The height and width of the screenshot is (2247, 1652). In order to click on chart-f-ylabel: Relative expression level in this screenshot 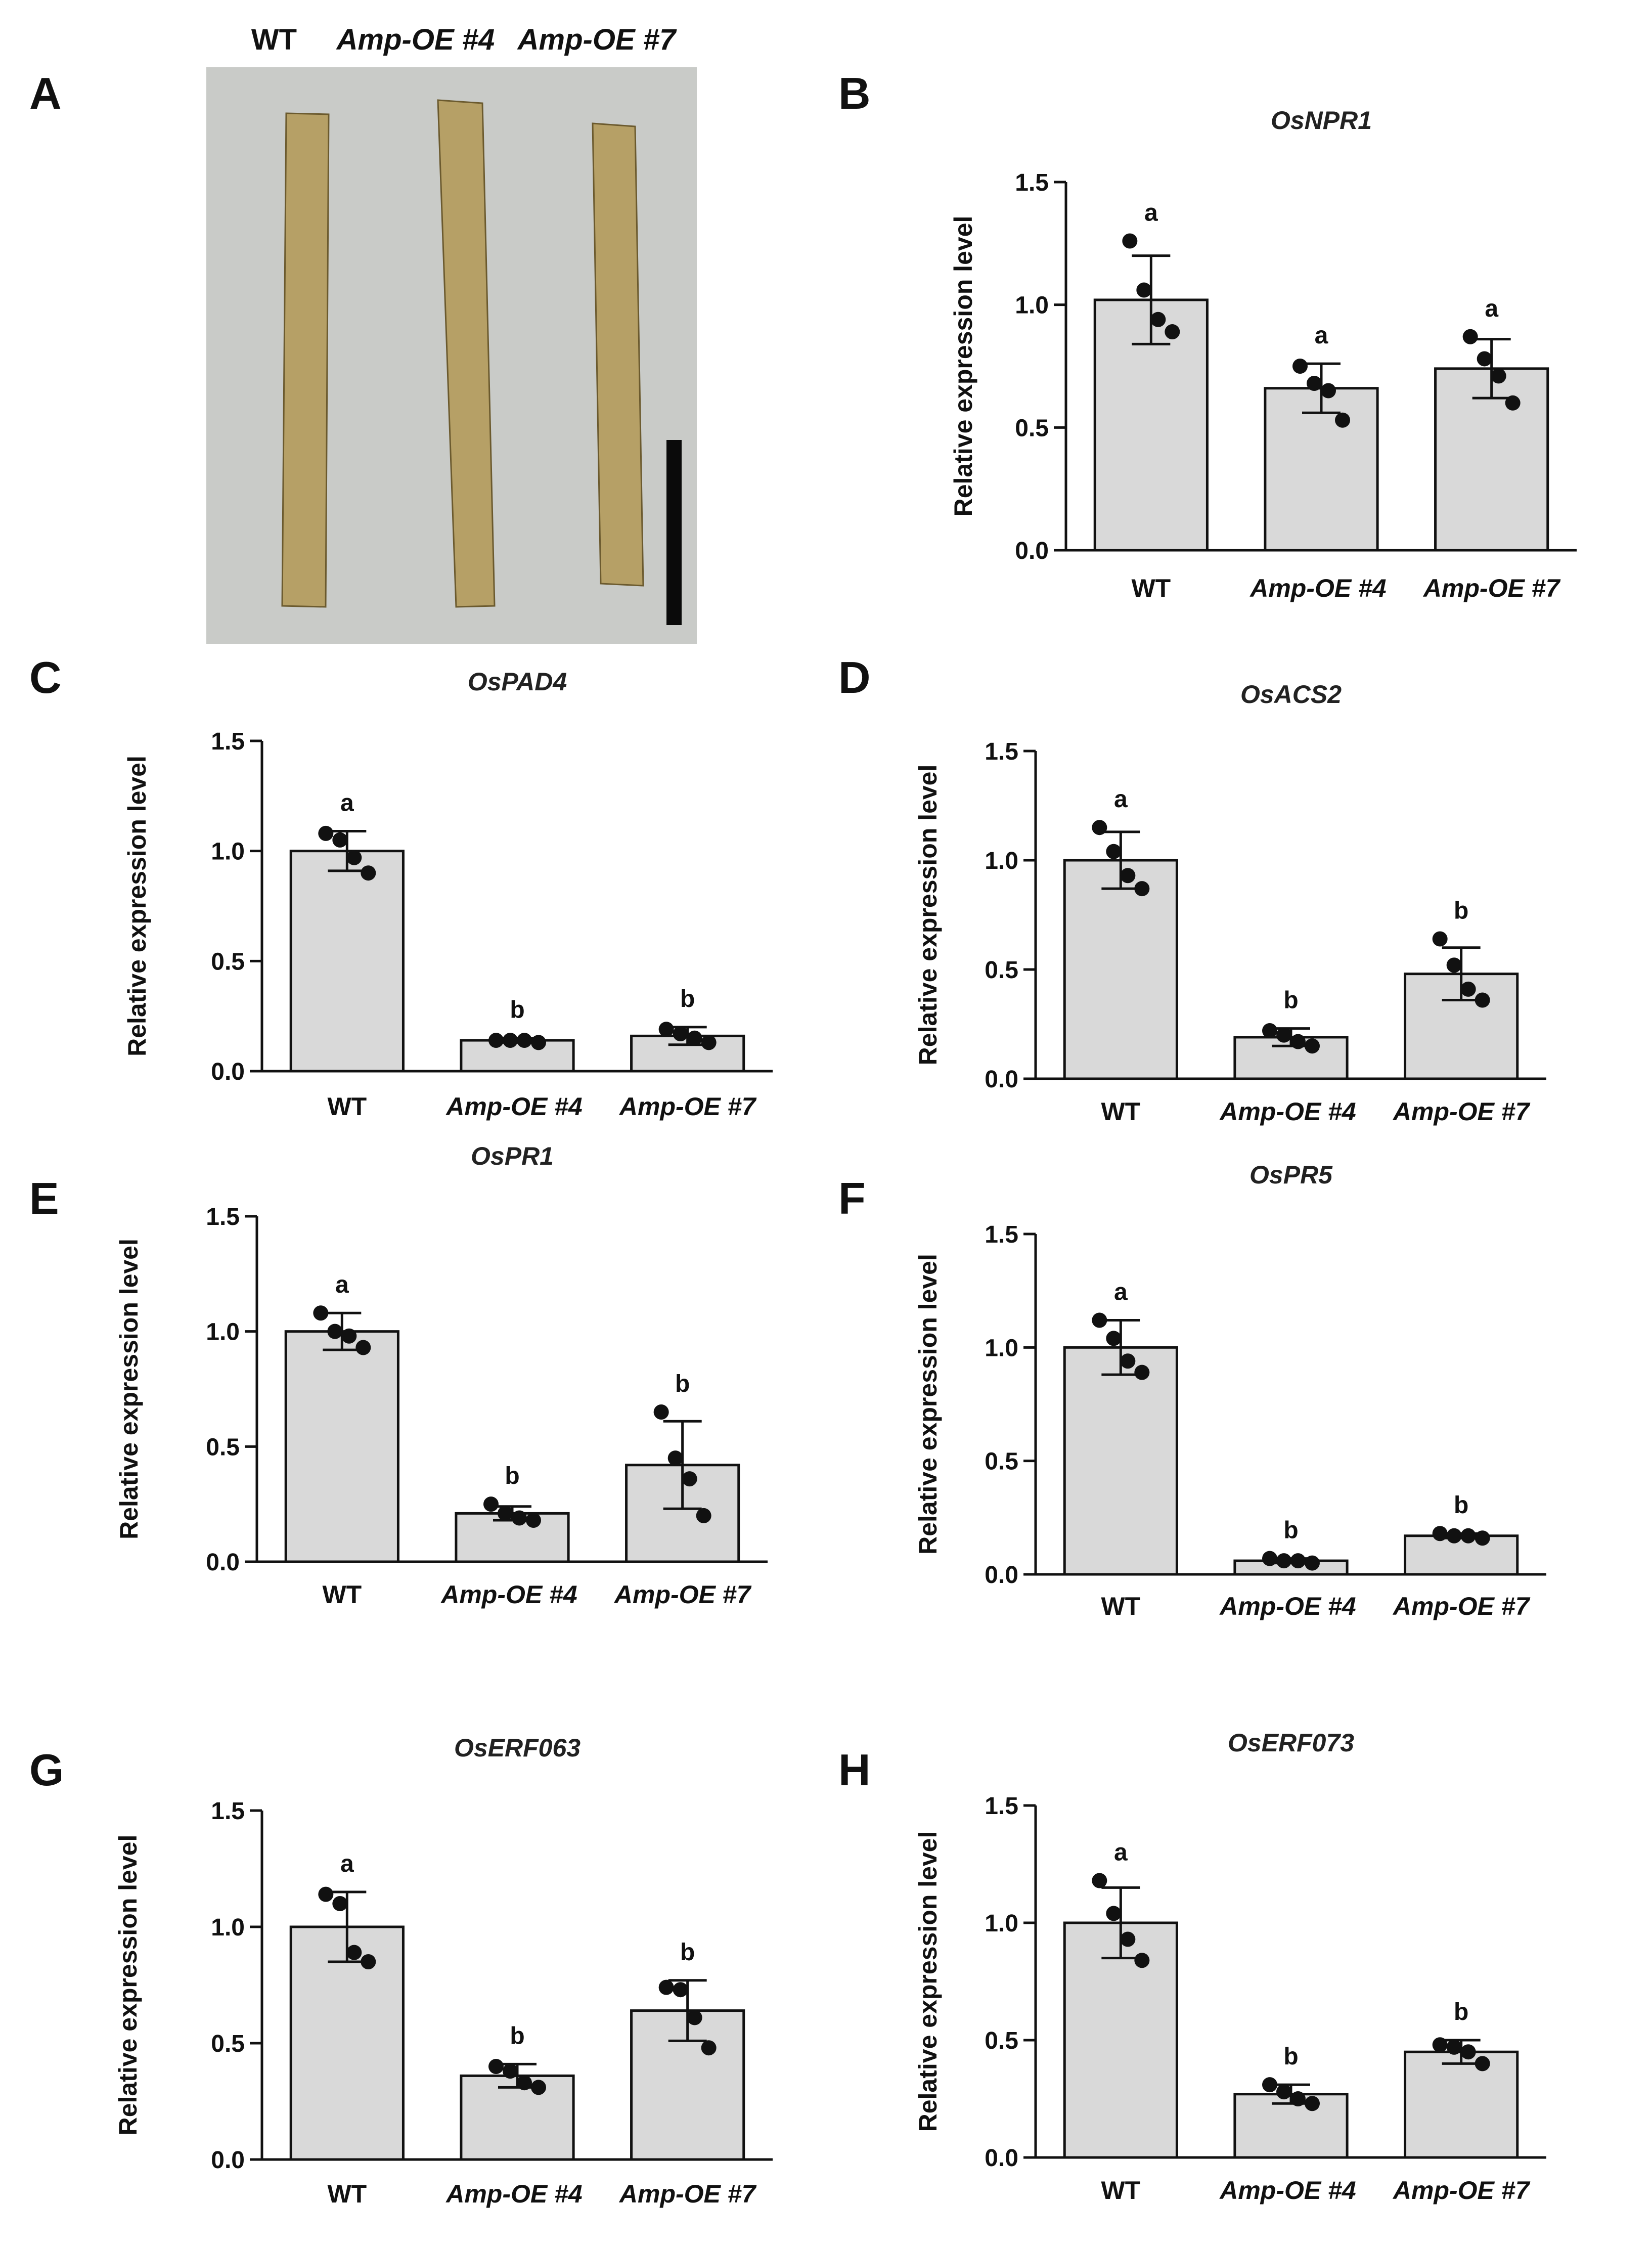, I will do `click(928, 1404)`.